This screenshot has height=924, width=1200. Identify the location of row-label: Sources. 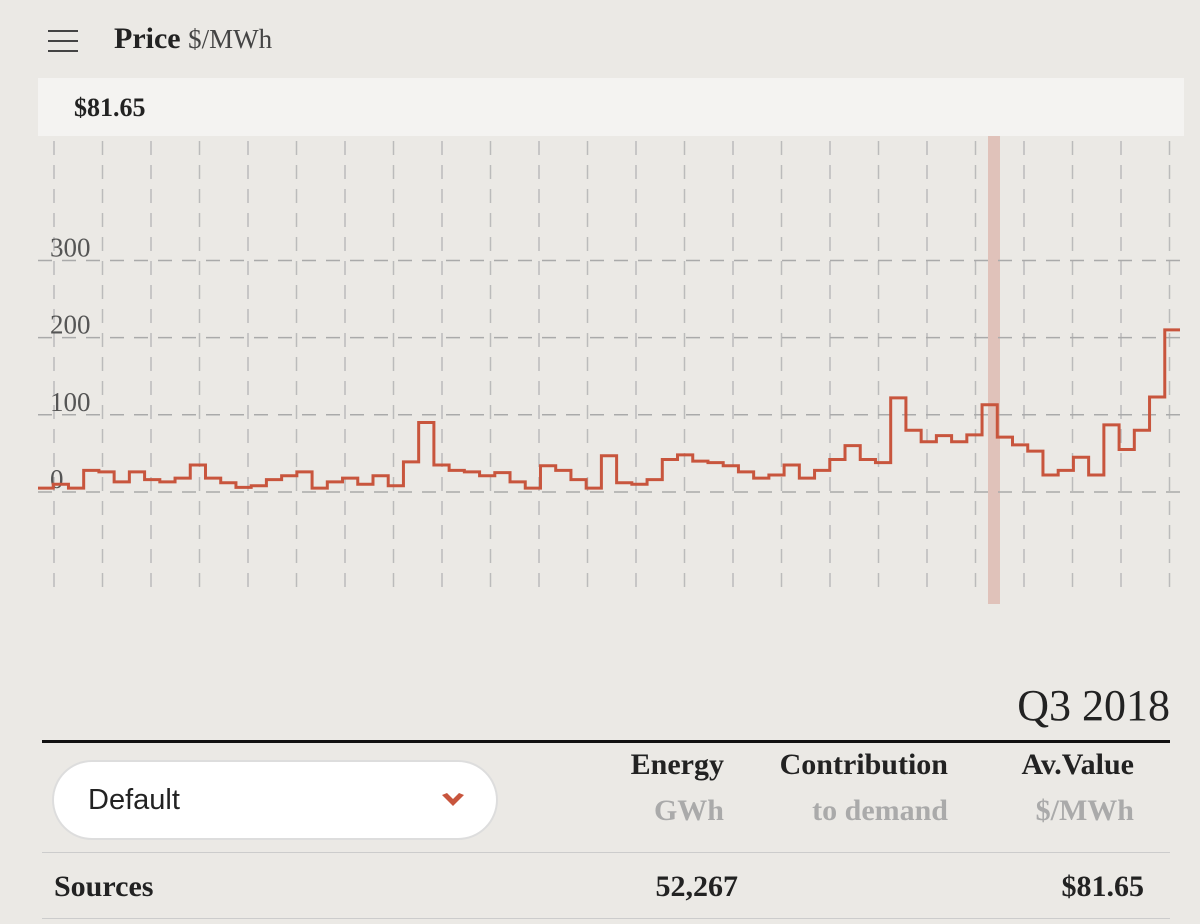
(104, 886).